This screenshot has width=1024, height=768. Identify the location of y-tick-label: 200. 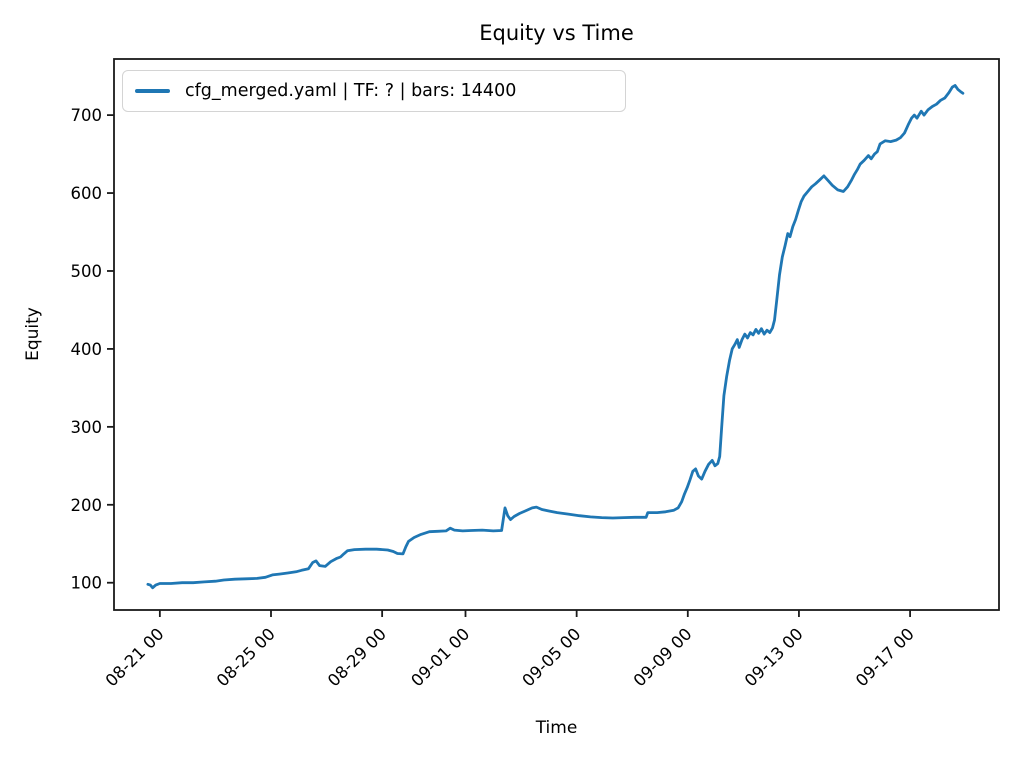
(87, 505).